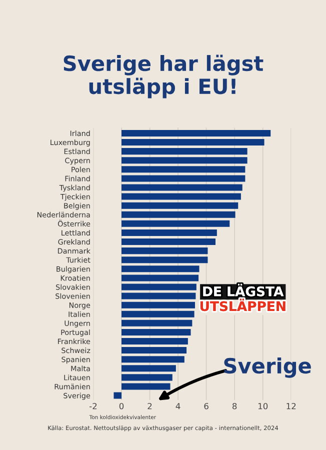  I want to click on x-tick-label: 4, so click(178, 406).